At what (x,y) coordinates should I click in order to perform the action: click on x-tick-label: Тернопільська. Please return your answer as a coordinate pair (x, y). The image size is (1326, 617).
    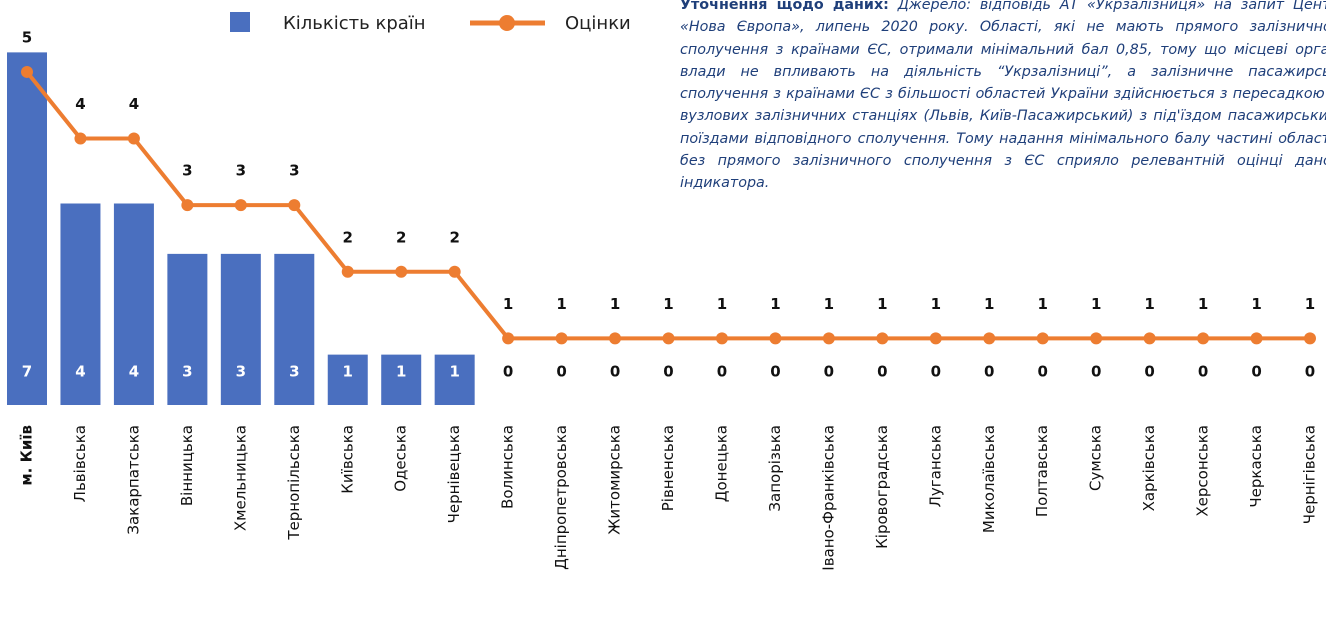
    Looking at the image, I should click on (294, 483).